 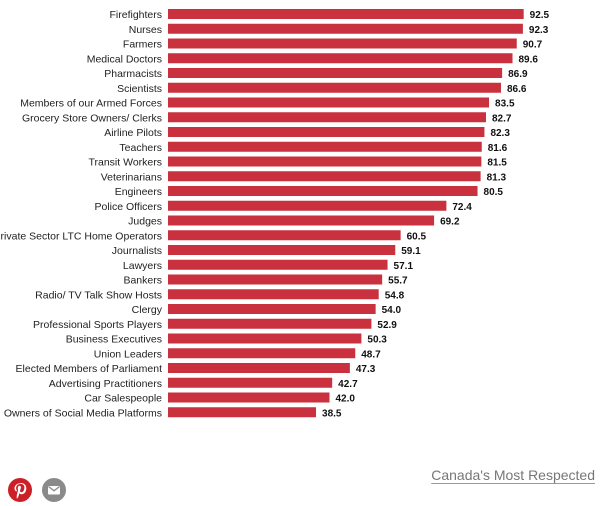 I want to click on value-label: 69.2, so click(x=450, y=222).